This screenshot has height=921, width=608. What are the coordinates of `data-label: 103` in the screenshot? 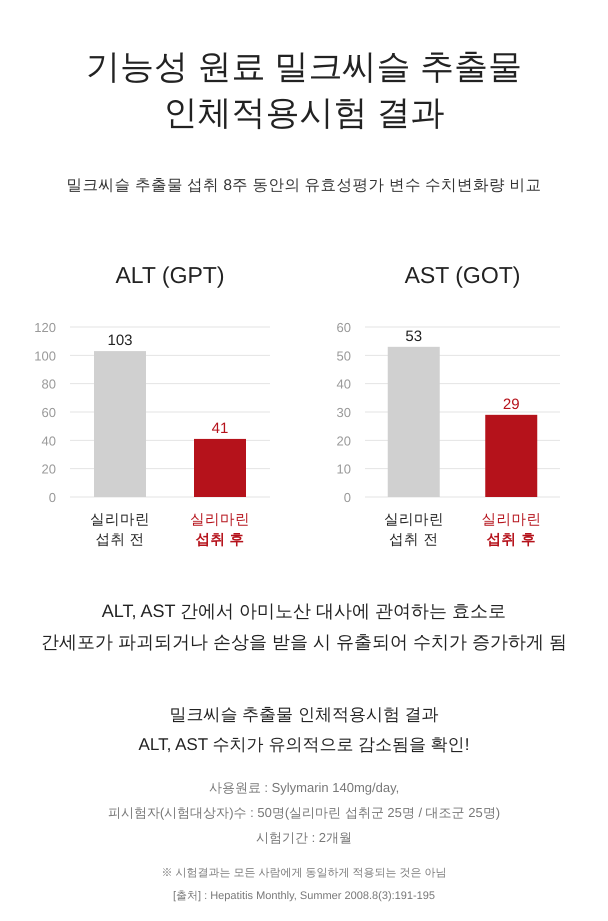 It's located at (120, 341).